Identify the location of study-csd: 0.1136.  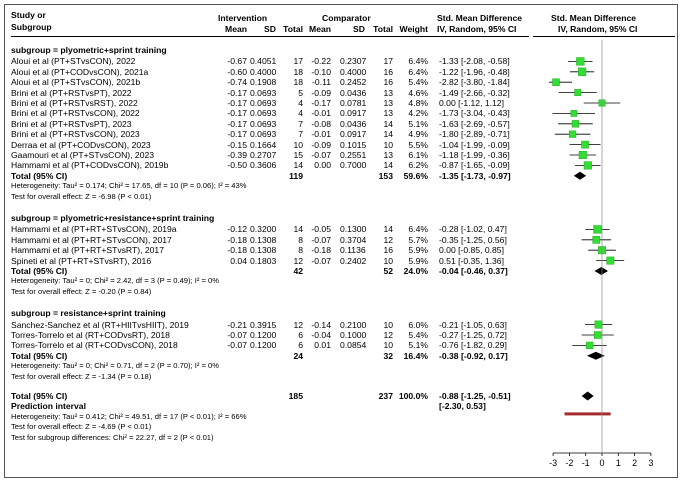
(353, 250).